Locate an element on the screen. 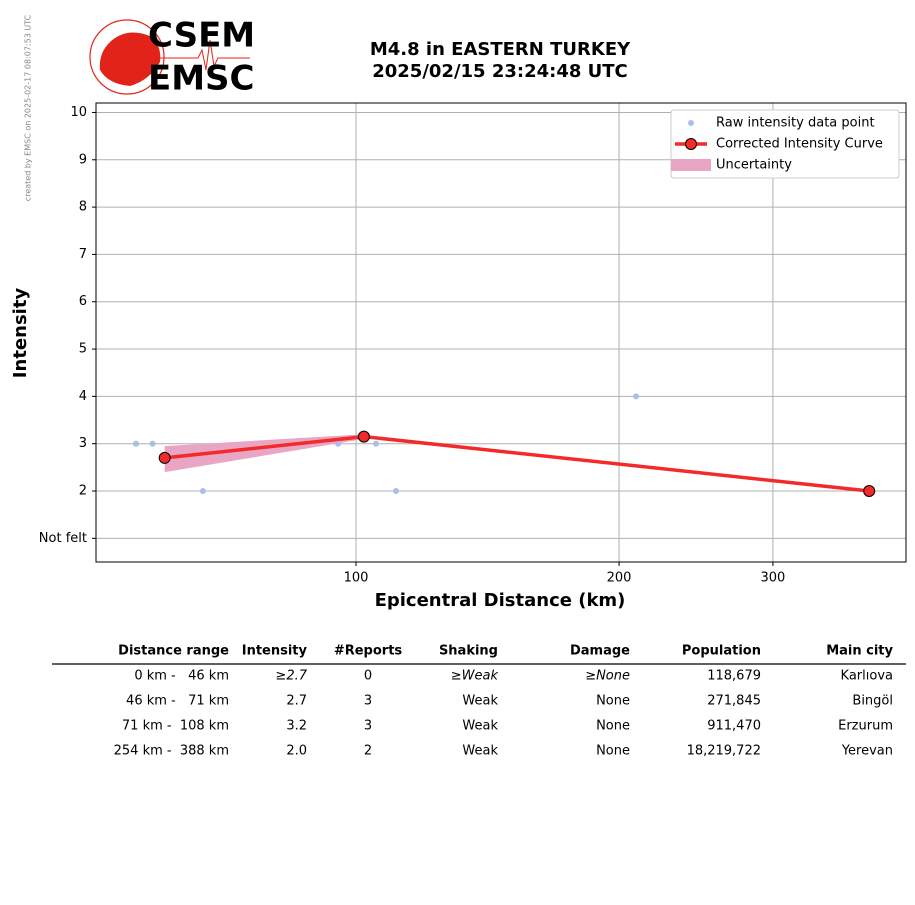  logo-wave is located at coordinates (205, 55).